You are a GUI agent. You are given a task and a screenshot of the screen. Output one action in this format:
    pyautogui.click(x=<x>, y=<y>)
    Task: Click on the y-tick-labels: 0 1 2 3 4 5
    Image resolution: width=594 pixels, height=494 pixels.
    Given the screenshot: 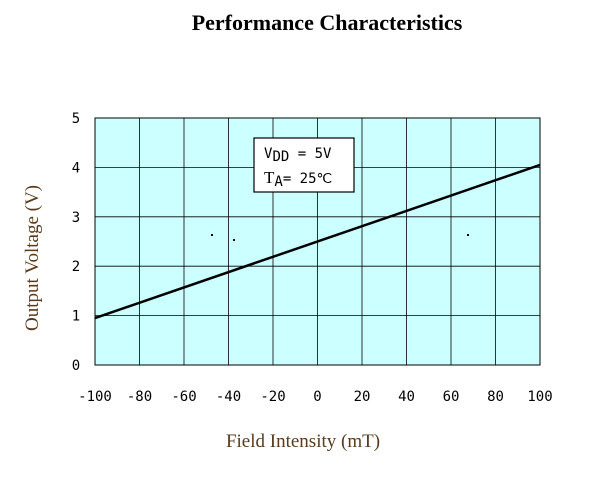 What is the action you would take?
    pyautogui.click(x=76, y=242)
    